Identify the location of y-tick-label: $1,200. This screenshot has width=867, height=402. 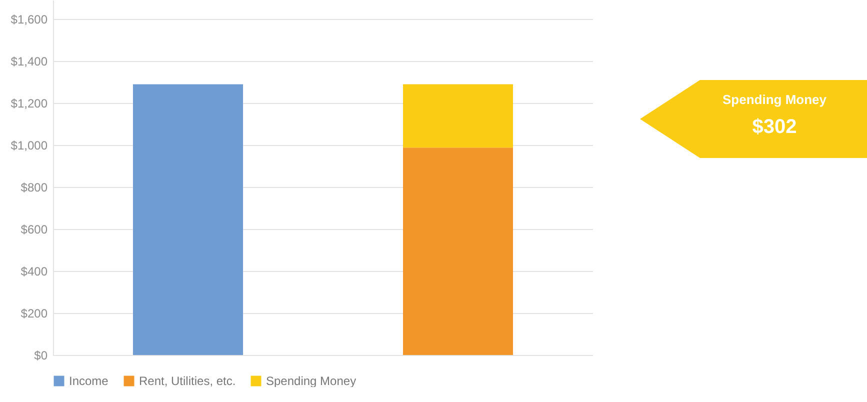
(29, 103).